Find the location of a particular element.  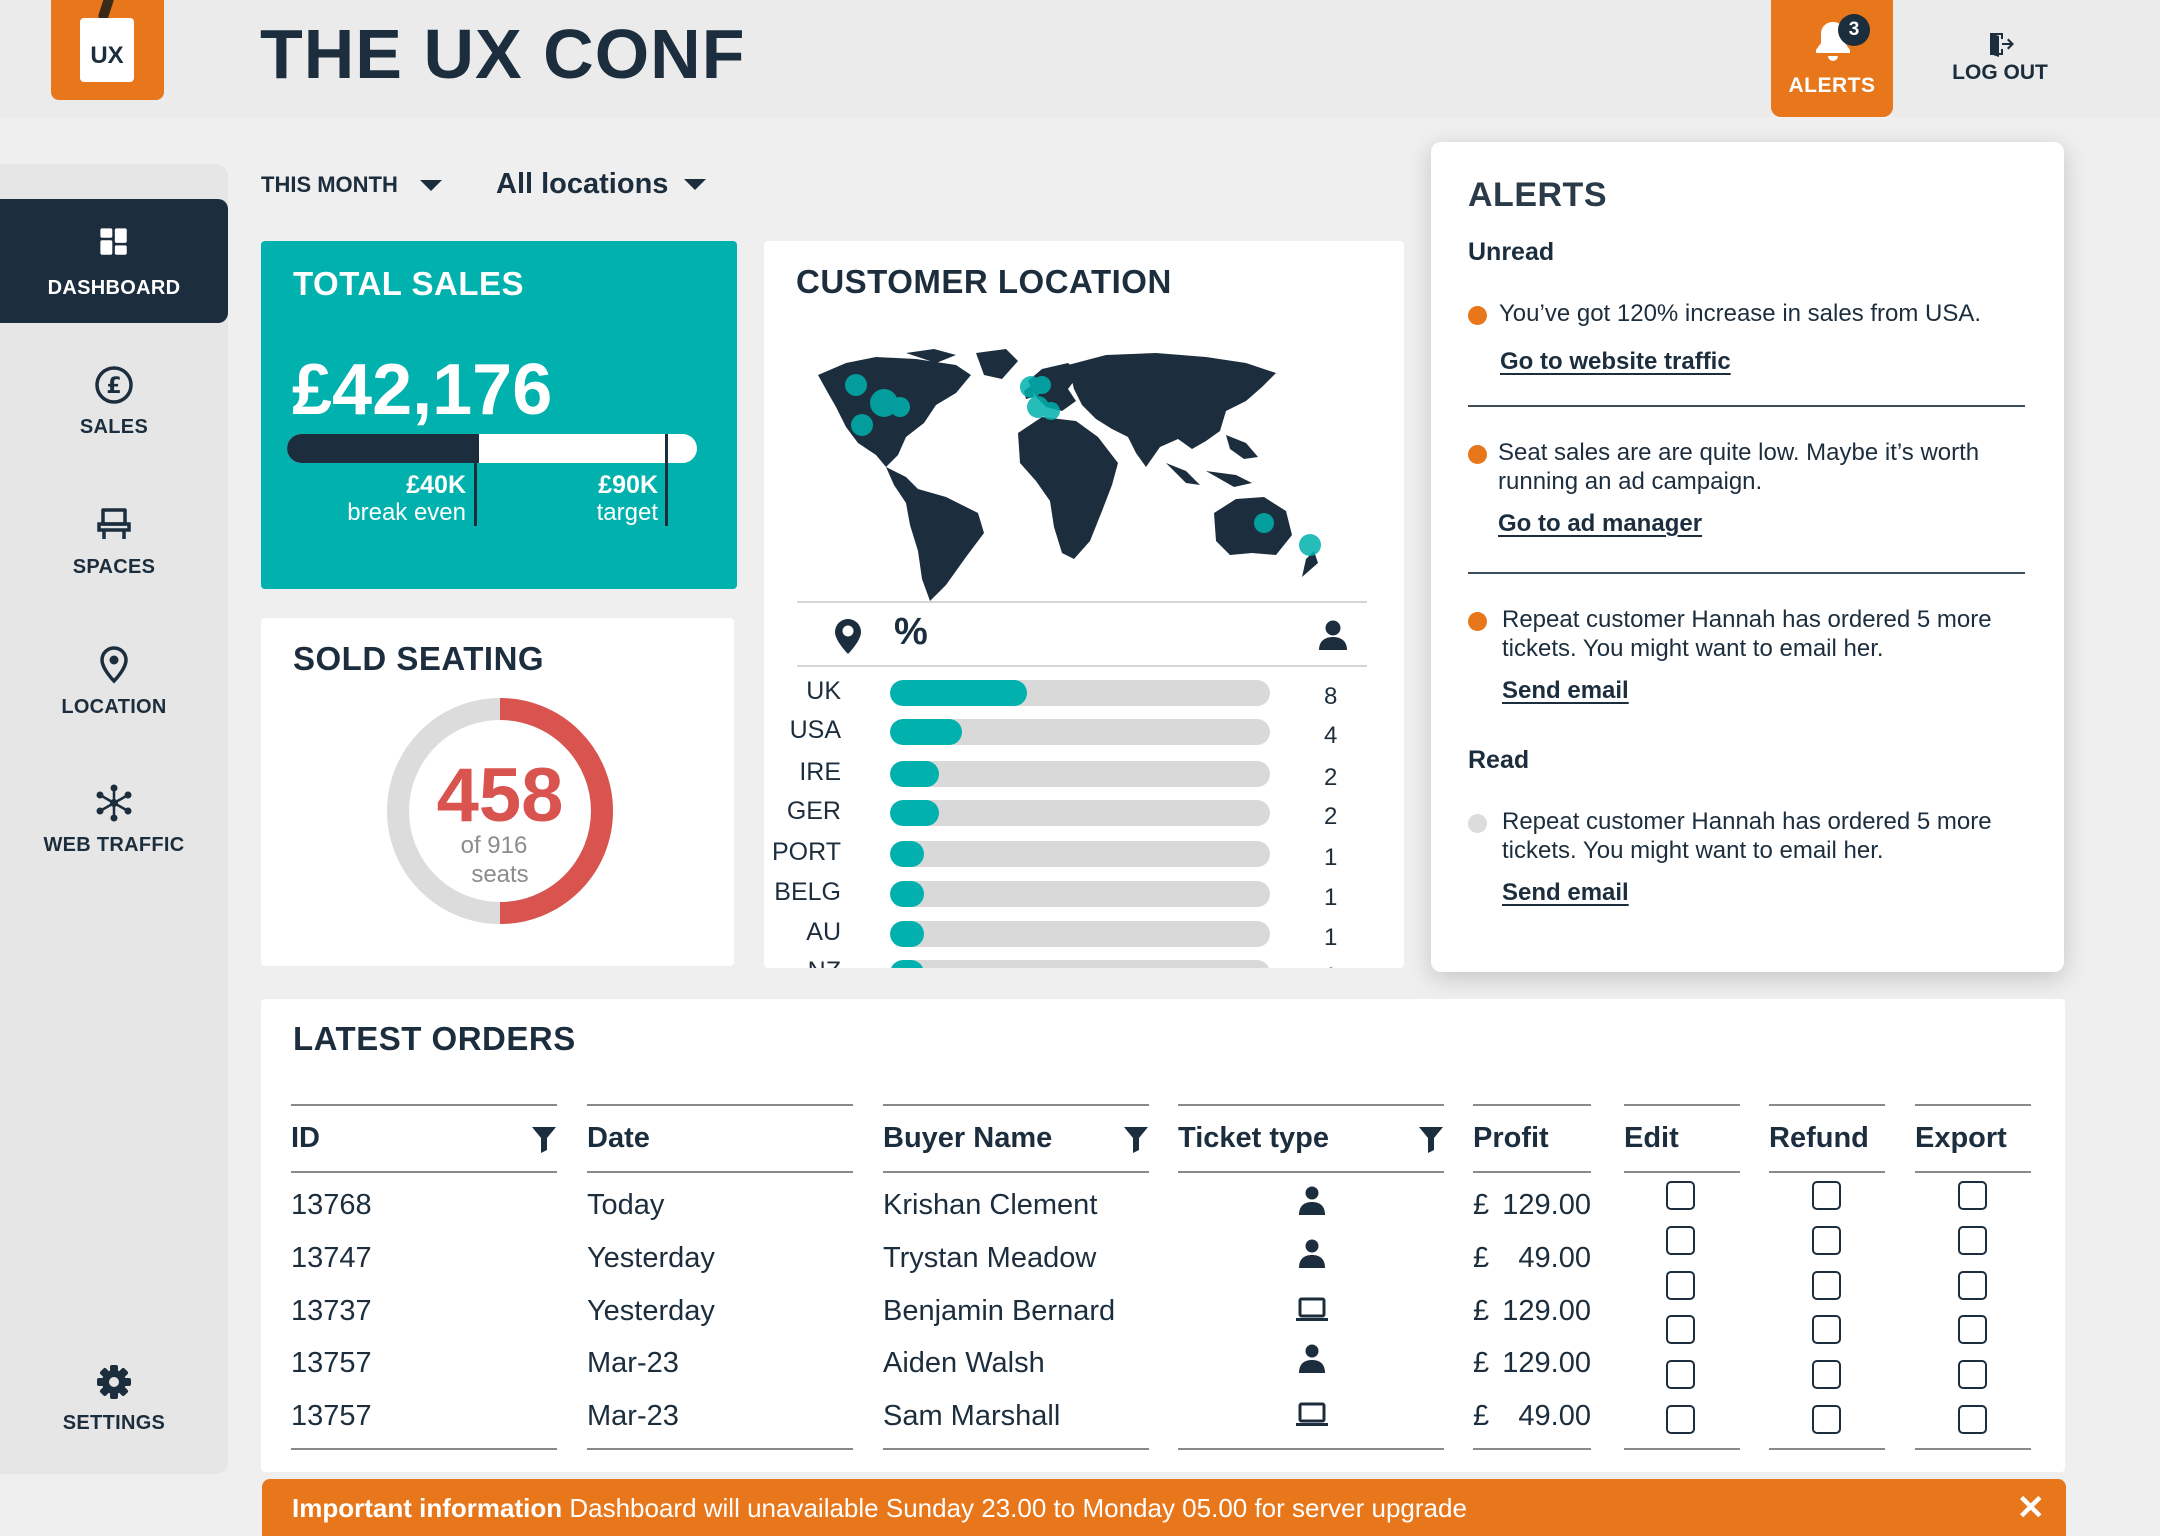

column-header: Ticket type is located at coordinates (1253, 1138).